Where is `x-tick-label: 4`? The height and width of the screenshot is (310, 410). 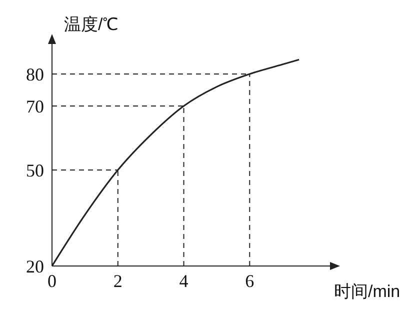
x-tick-label: 4 is located at coordinates (183, 280).